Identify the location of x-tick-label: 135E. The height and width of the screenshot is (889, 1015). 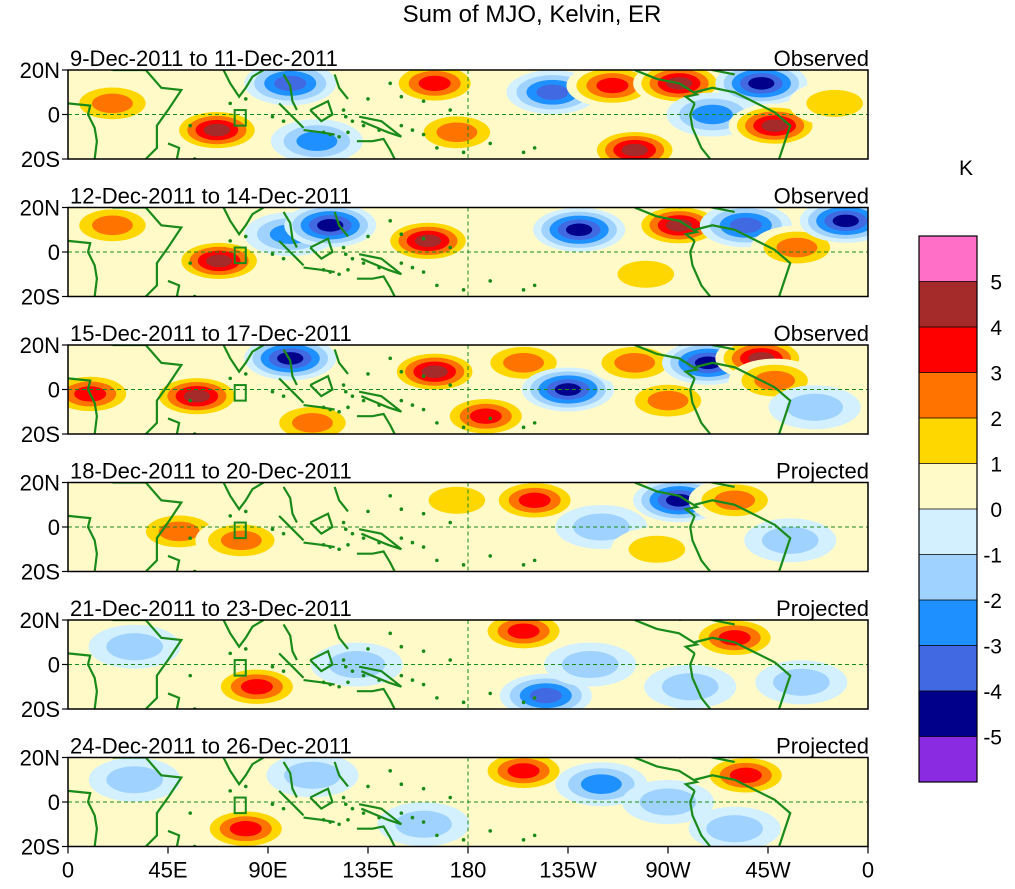
(367, 870).